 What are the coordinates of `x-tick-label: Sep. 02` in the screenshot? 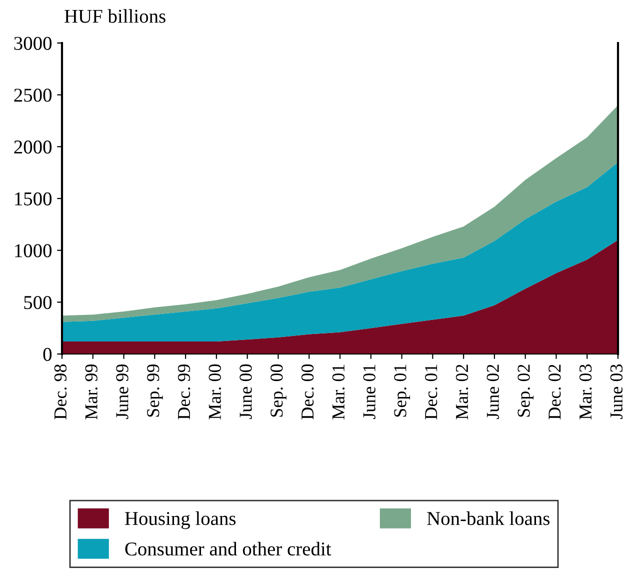 It's located at (526, 390).